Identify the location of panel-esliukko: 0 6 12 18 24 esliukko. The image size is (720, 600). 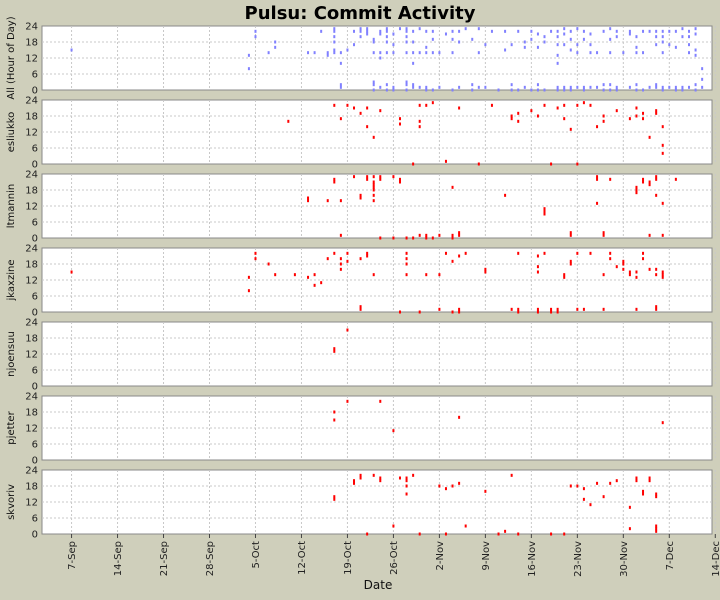
(361, 133).